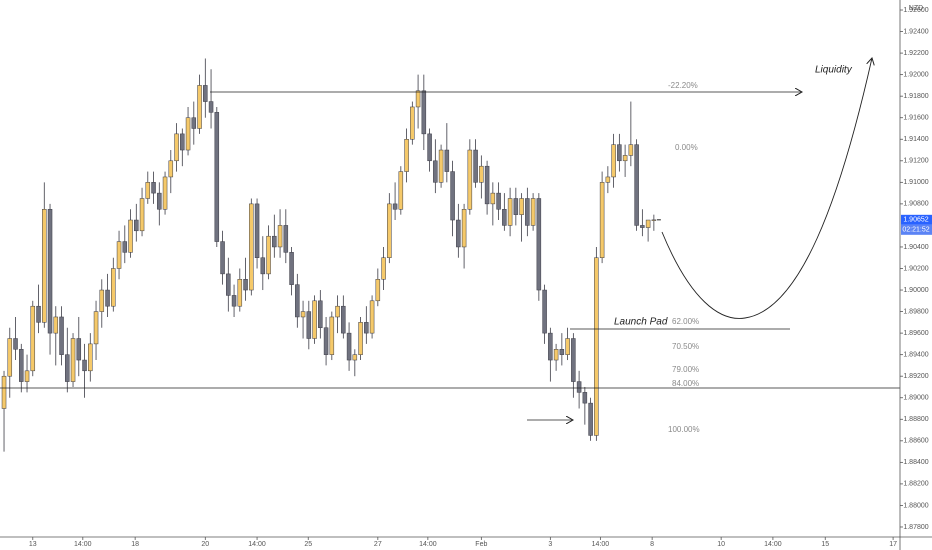 The height and width of the screenshot is (550, 932). Describe the element at coordinates (915, 376) in the screenshot. I see `y-tick-label: 1.89200` at that location.